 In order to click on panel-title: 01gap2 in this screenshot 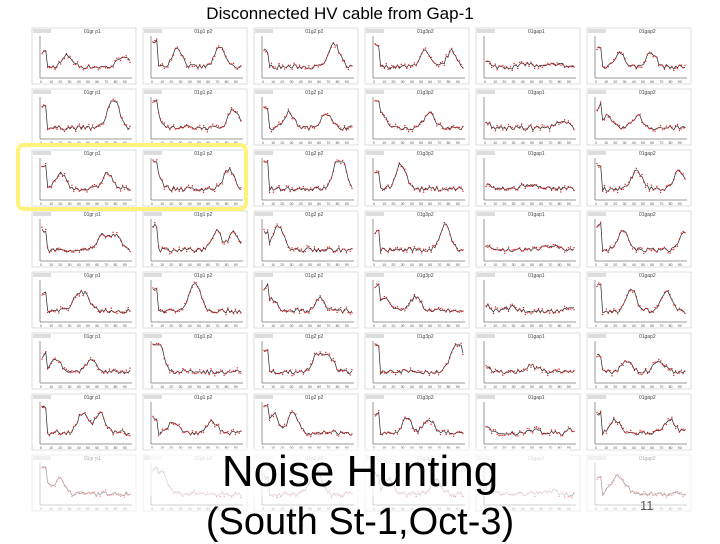, I will do `click(647, 398)`.